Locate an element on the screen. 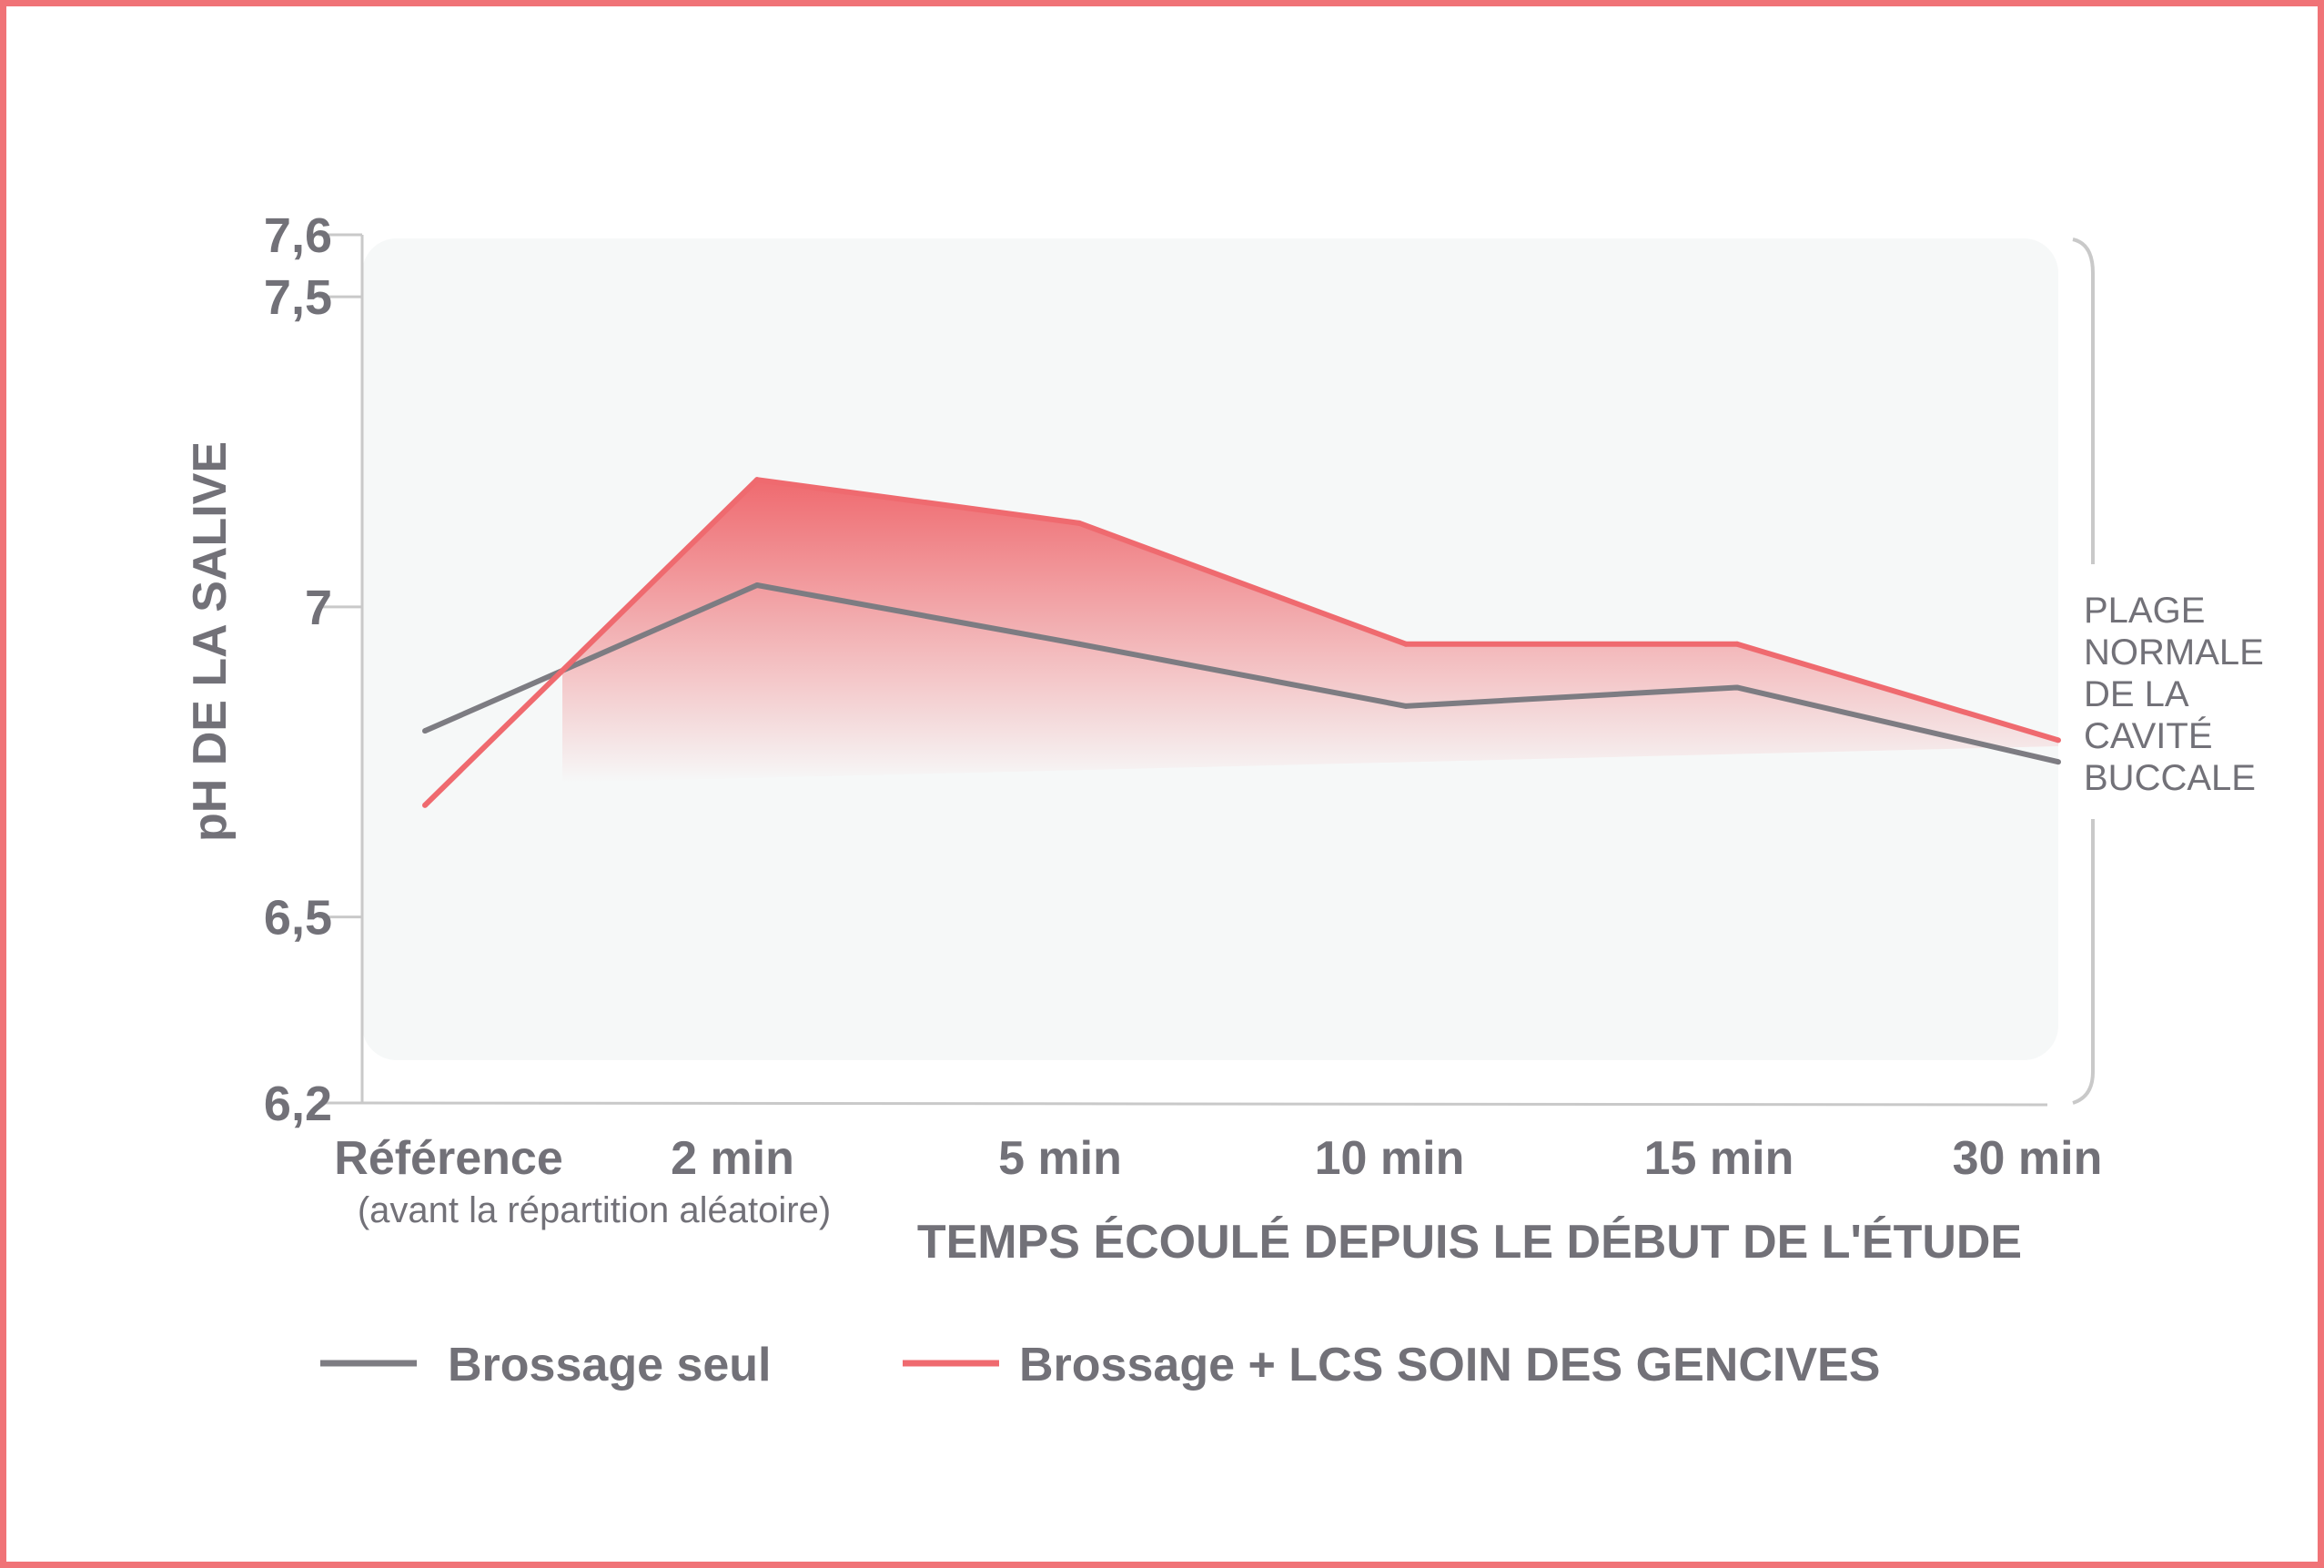  x-tick-sublabel: (avant la répartition aléatoire) is located at coordinates (594, 1210).